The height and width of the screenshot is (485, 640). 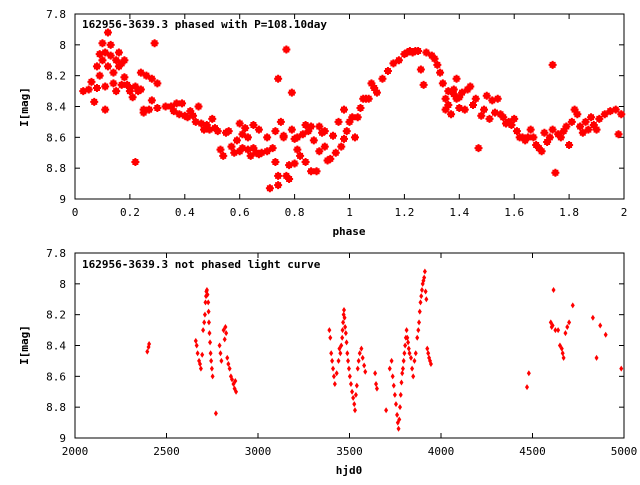 What do you see at coordinates (404, 212) in the screenshot?
I see `x-tick-label: 1.2` at bounding box center [404, 212].